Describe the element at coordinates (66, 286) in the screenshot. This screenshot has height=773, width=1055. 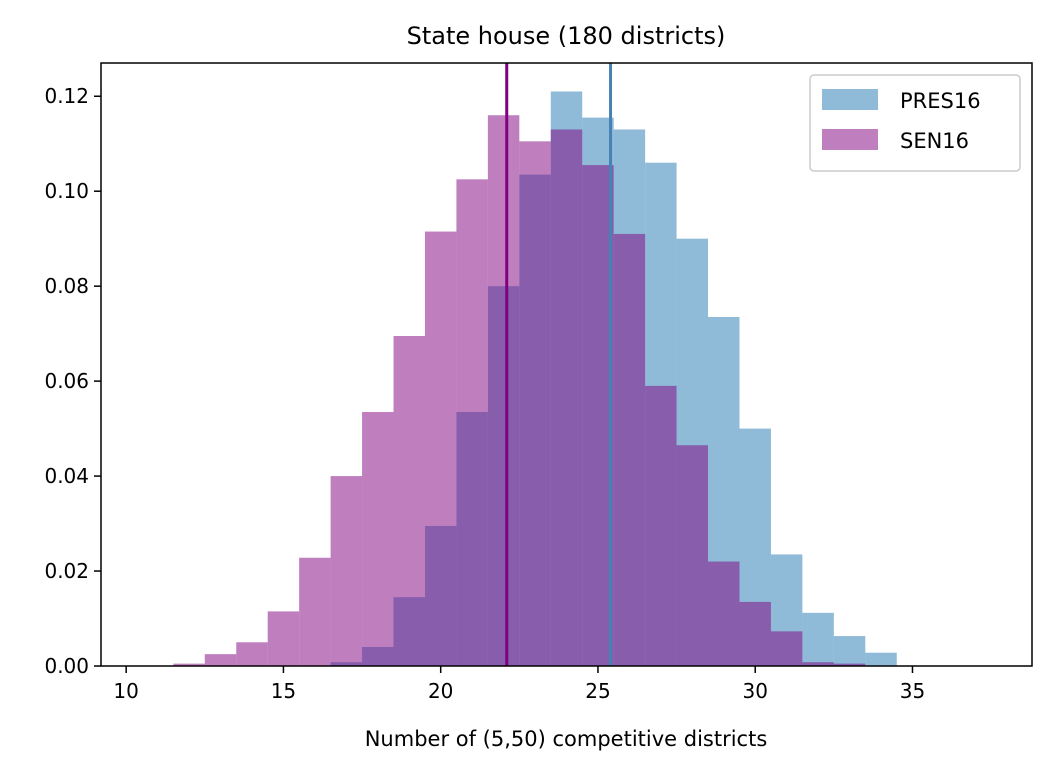
I see `y-tick-label-4: 0.08` at that location.